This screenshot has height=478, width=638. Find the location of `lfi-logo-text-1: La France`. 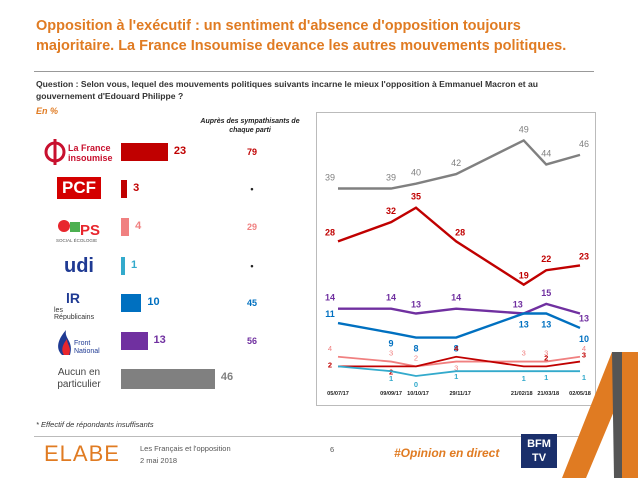

lfi-logo-text-1: La France is located at coordinates (89, 148).